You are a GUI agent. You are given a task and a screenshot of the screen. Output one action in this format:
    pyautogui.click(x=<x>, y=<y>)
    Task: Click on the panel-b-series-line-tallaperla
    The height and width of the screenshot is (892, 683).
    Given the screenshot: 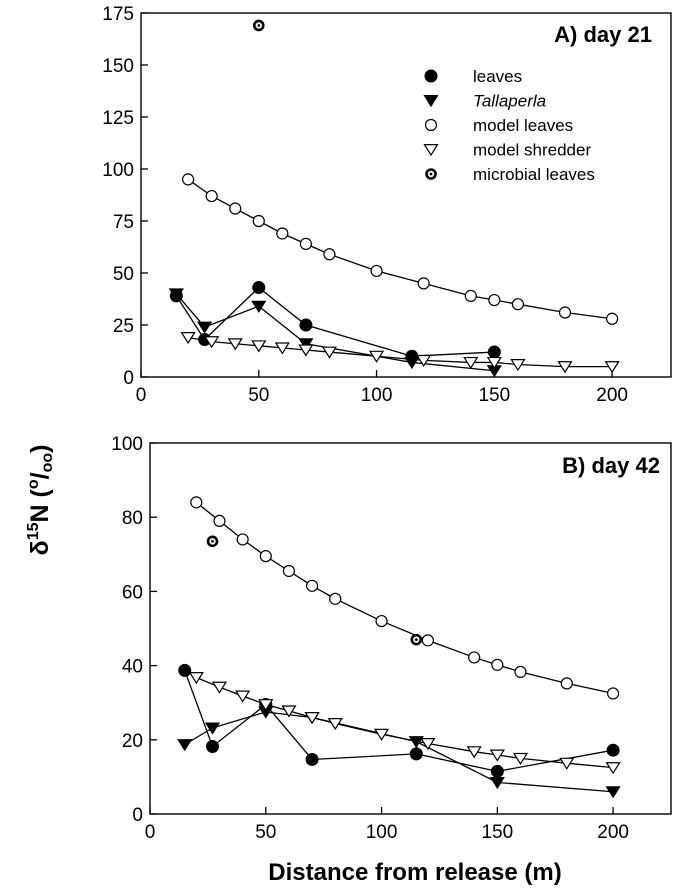 What is the action you would take?
    pyautogui.click(x=399, y=752)
    